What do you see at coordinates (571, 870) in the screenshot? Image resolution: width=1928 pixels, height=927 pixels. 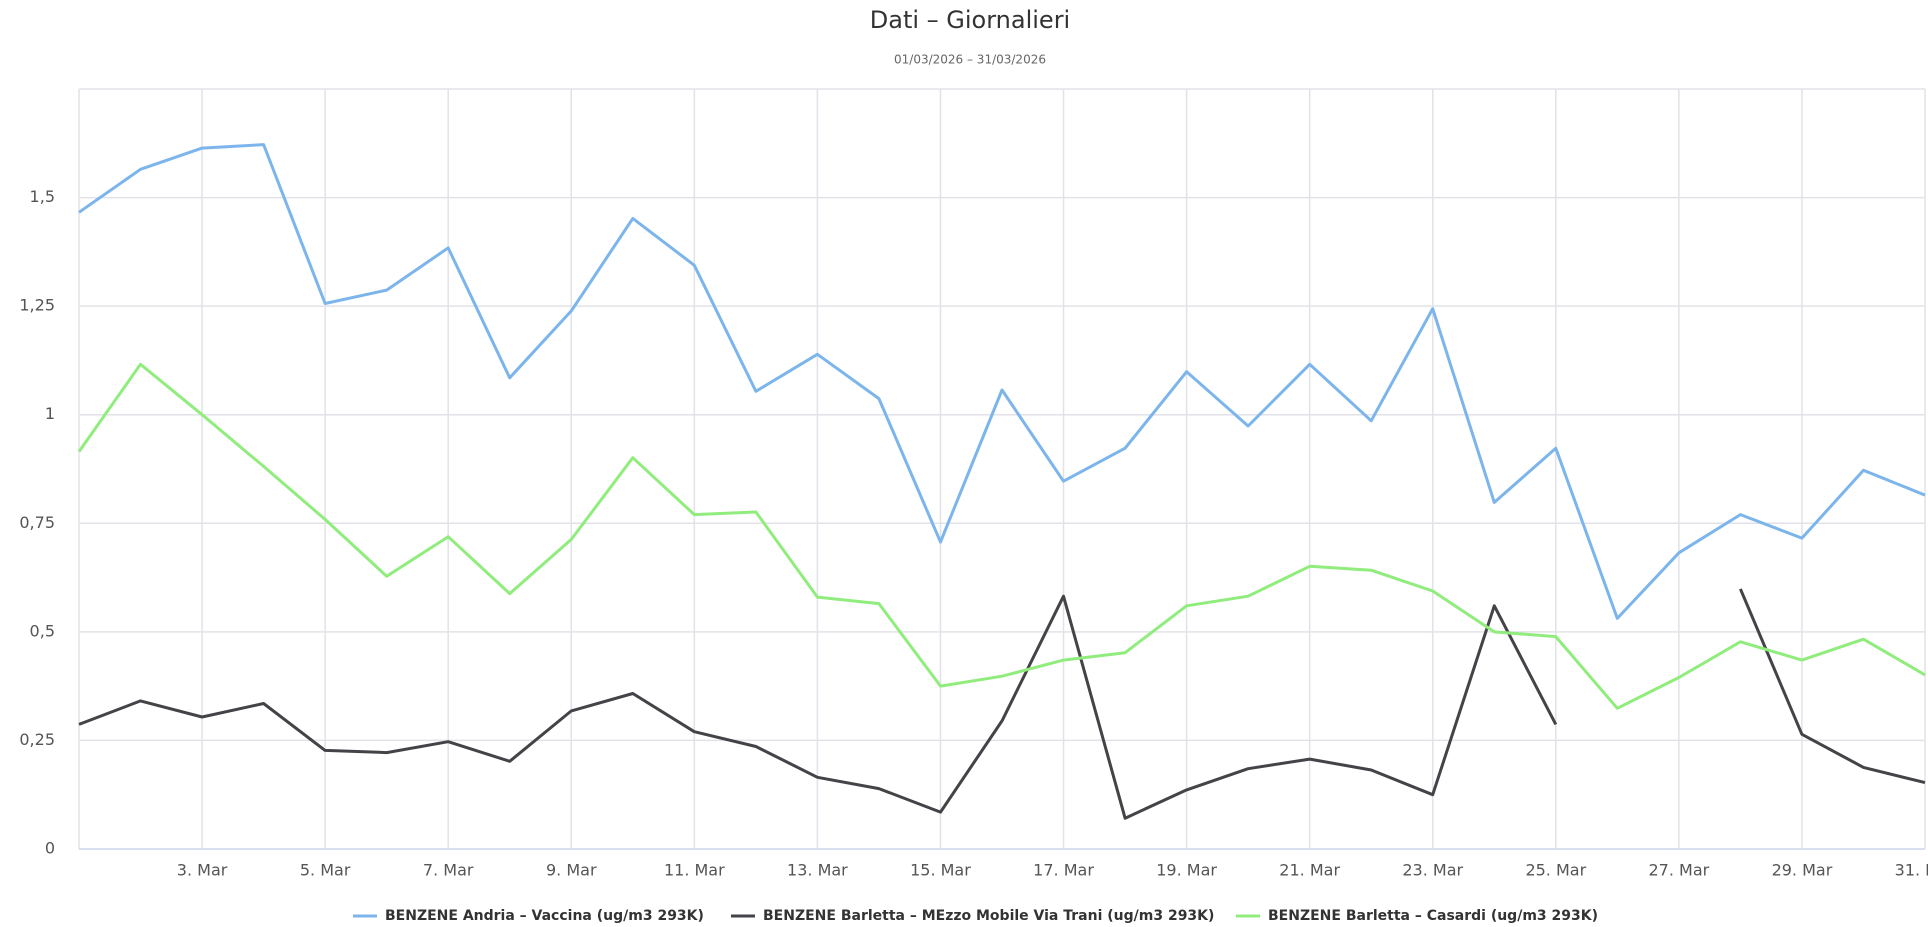 I see `x-tick-label: 9. Mar` at bounding box center [571, 870].